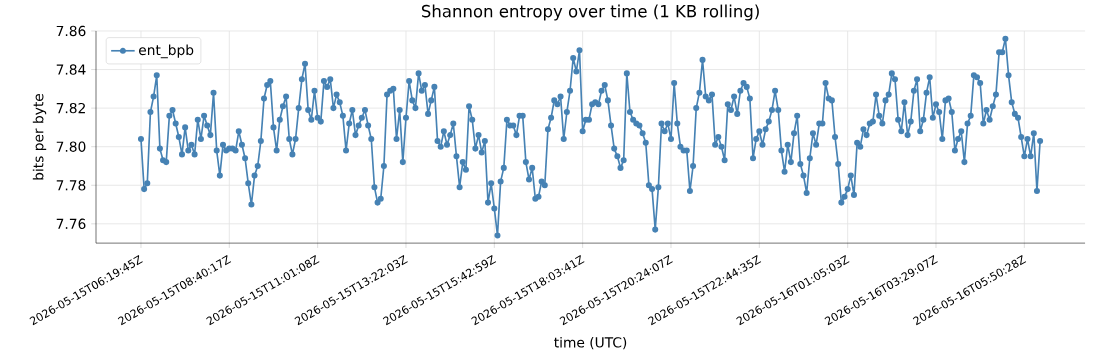 The height and width of the screenshot is (360, 1100). Describe the element at coordinates (590, 12) in the screenshot. I see `chart-title: Shannon entropy over time (1 KB rolling)` at that location.